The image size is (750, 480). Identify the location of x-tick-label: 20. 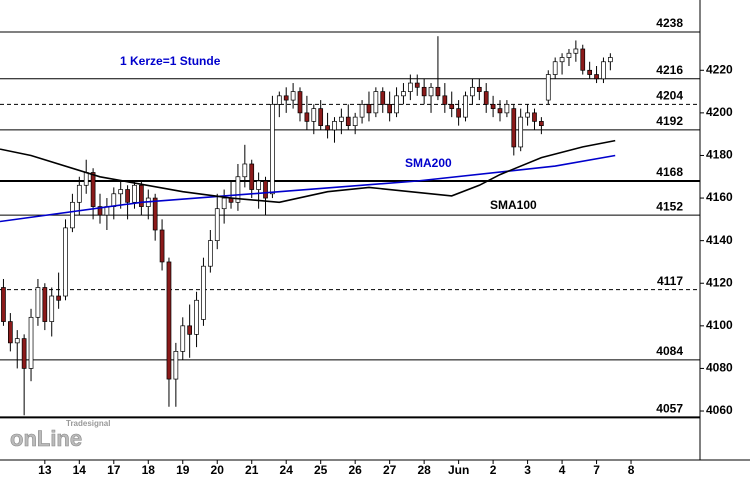
(218, 470).